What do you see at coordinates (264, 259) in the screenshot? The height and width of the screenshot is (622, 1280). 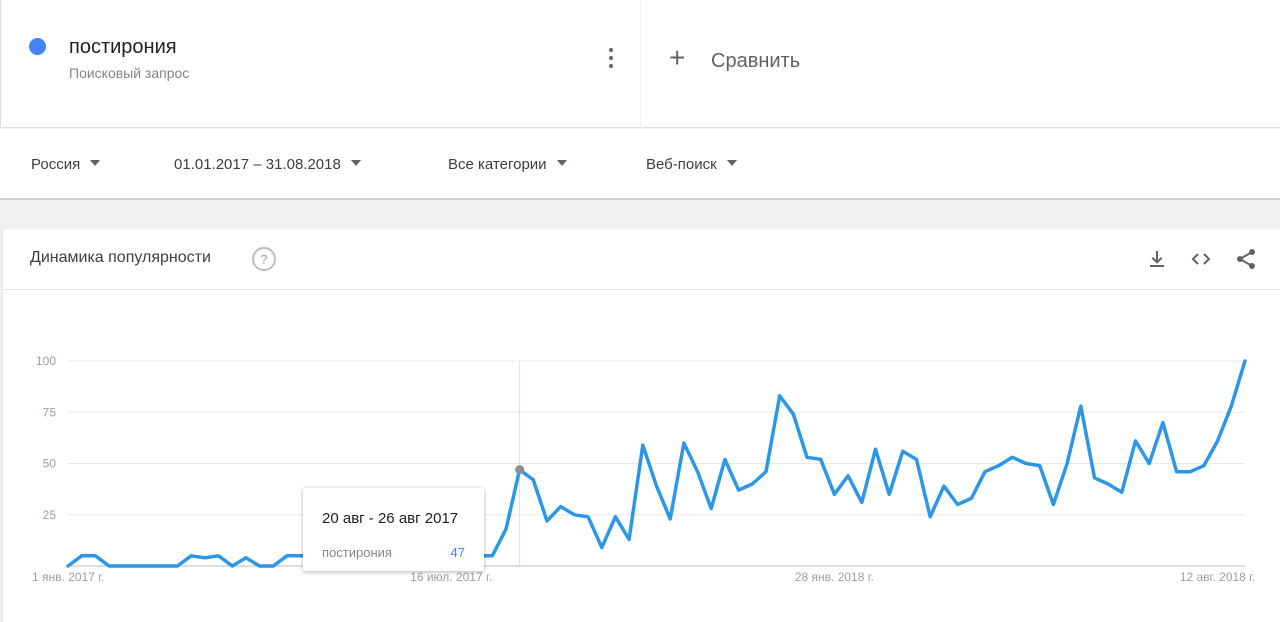 I see `help-icon: ?` at bounding box center [264, 259].